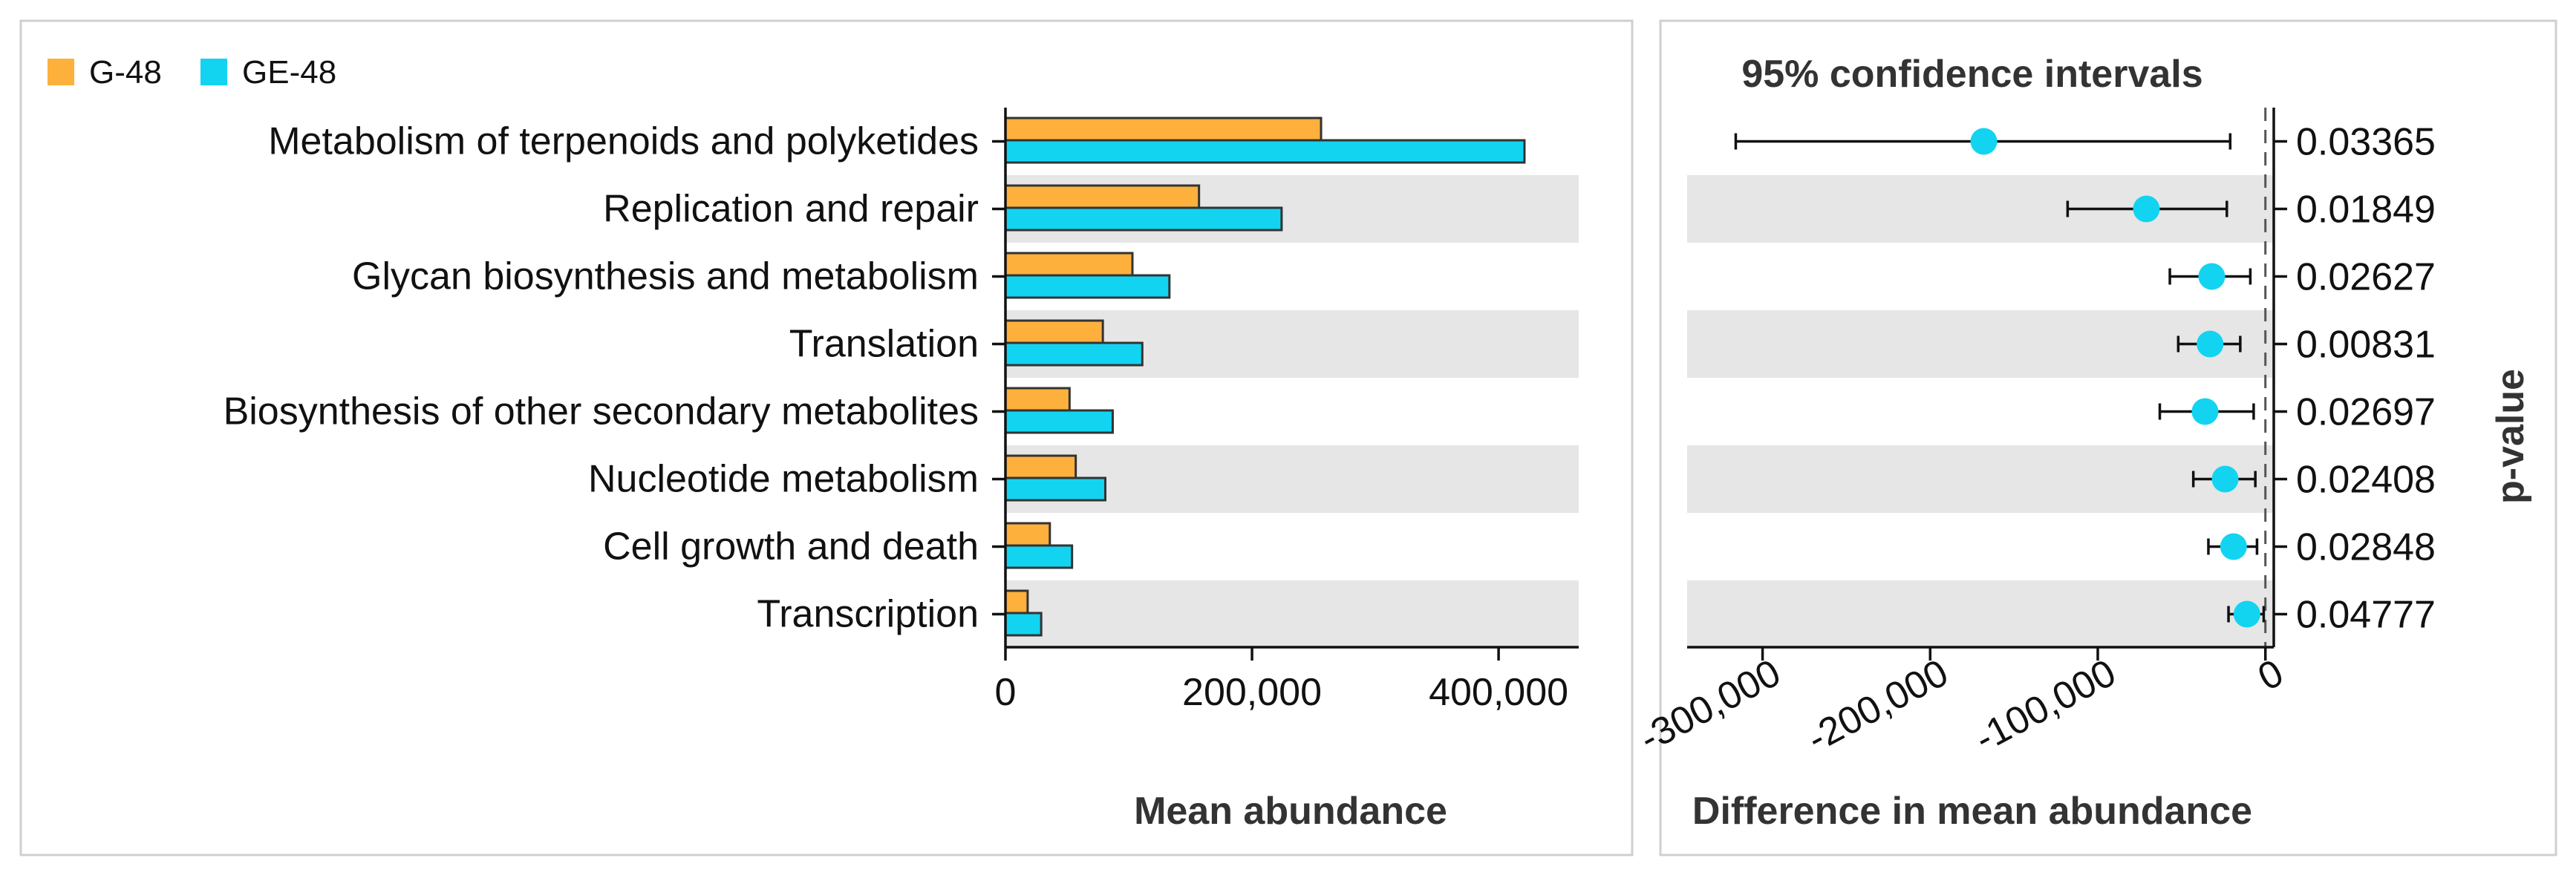  I want to click on legend: G-48 GE-48, so click(192, 72).